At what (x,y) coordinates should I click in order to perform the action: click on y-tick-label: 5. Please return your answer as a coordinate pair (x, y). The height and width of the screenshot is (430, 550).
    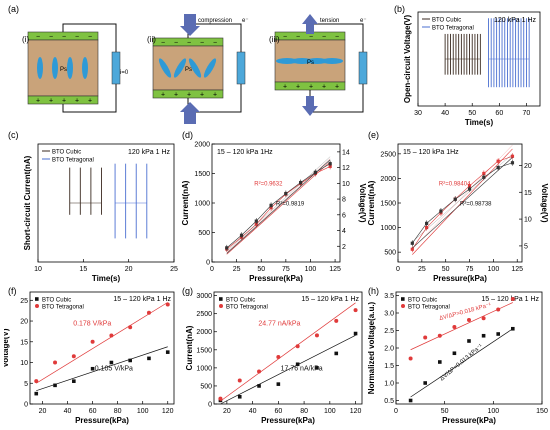
    Looking at the image, I should click on (26, 384).